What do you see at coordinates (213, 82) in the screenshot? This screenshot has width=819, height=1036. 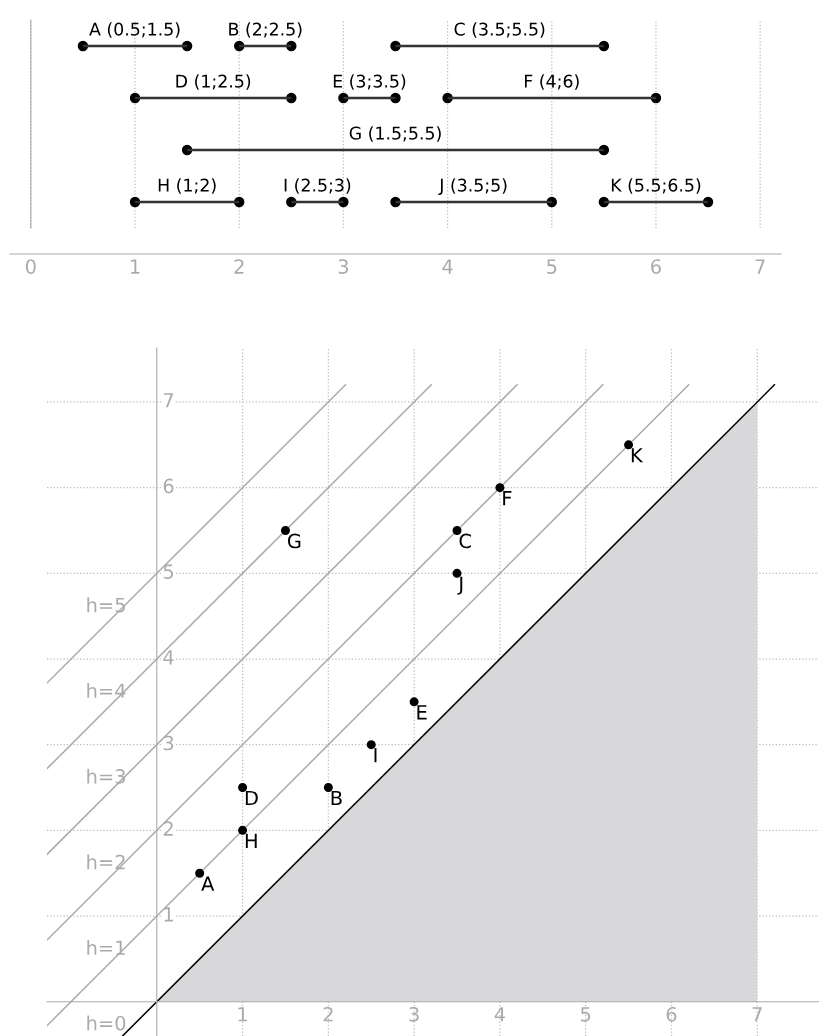 I see `data-label: D (1;2.5)` at bounding box center [213, 82].